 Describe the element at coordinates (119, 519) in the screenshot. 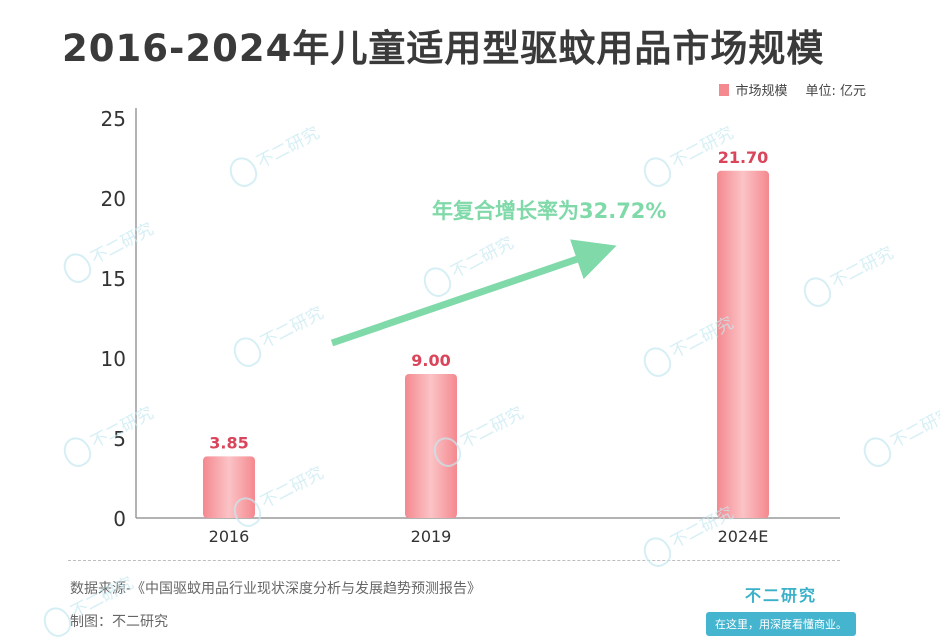

I see `y-tick-label: 0` at that location.